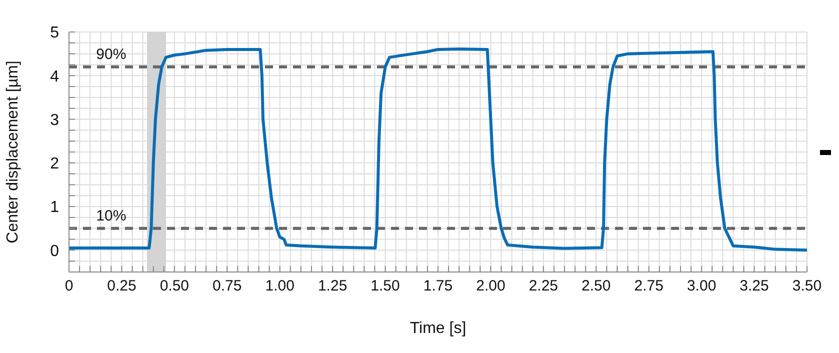 This screenshot has width=839, height=353. Describe the element at coordinates (438, 286) in the screenshot. I see `x-tick-label: 1.75` at that location.